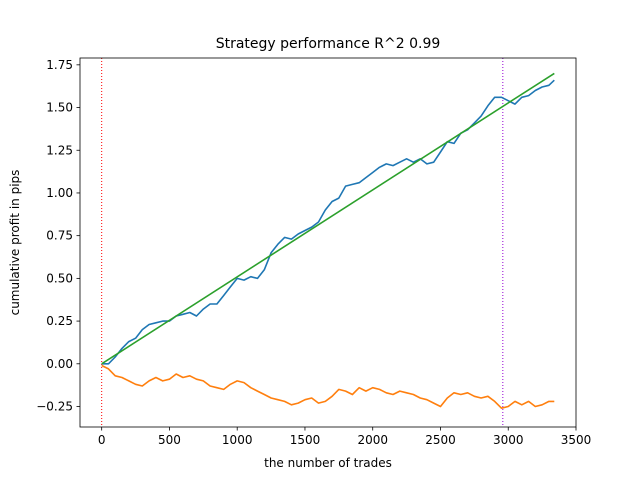 This screenshot has height=480, width=640. Describe the element at coordinates (372, 440) in the screenshot. I see `x-tick-label: 2000` at that location.